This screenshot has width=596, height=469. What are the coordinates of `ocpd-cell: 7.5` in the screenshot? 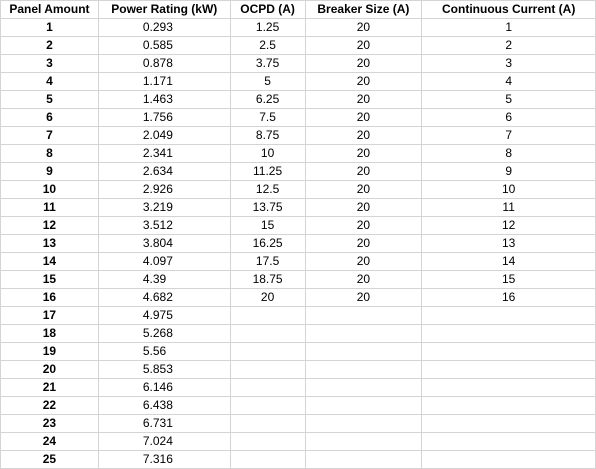 It's located at (267, 117).